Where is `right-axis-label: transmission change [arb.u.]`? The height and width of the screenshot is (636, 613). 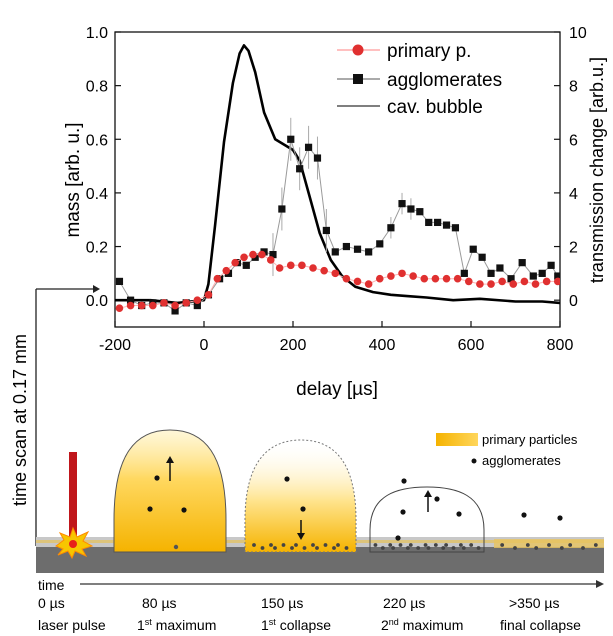
right-axis-label: transmission change [arb.u.] is located at coordinates (597, 170).